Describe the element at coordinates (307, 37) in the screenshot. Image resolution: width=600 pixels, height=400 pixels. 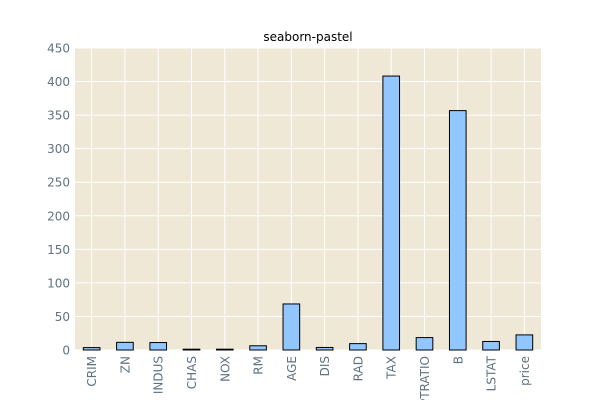
I see `chart-title: seaborn-pastel` at that location.